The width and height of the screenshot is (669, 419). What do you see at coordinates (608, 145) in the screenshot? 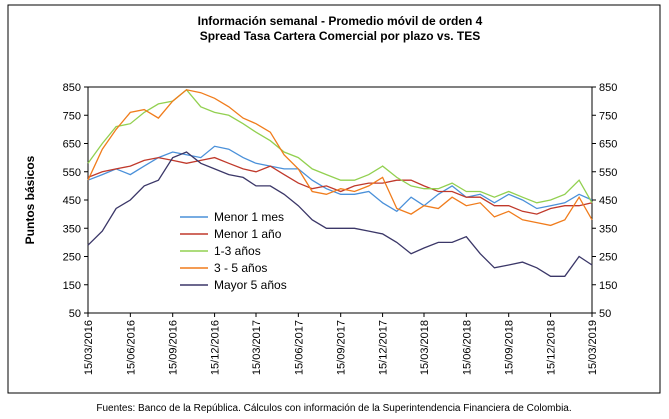
I see `y2-tick-label: 650` at bounding box center [608, 145].